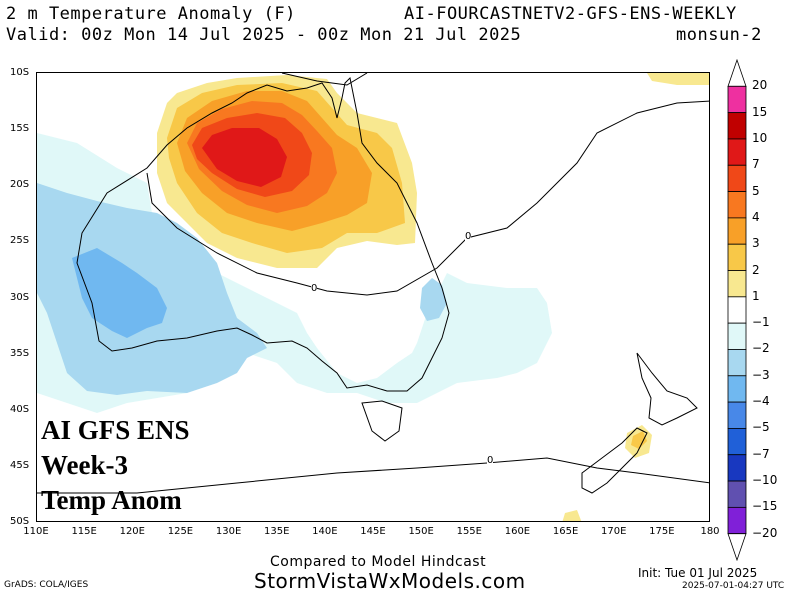 This screenshot has height=593, width=801. Describe the element at coordinates (151, 14) in the screenshot. I see `map-title: 2 m Temperature Anomaly (F)` at that location.